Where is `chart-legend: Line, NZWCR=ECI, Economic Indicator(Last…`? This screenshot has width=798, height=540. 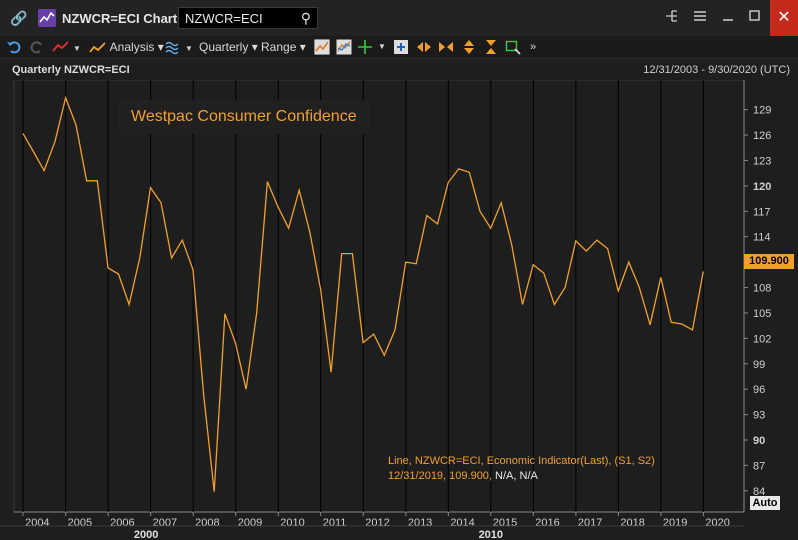 chart-legend: Line, NZWCR=ECI, Economic Indicator(Last… is located at coordinates (521, 469).